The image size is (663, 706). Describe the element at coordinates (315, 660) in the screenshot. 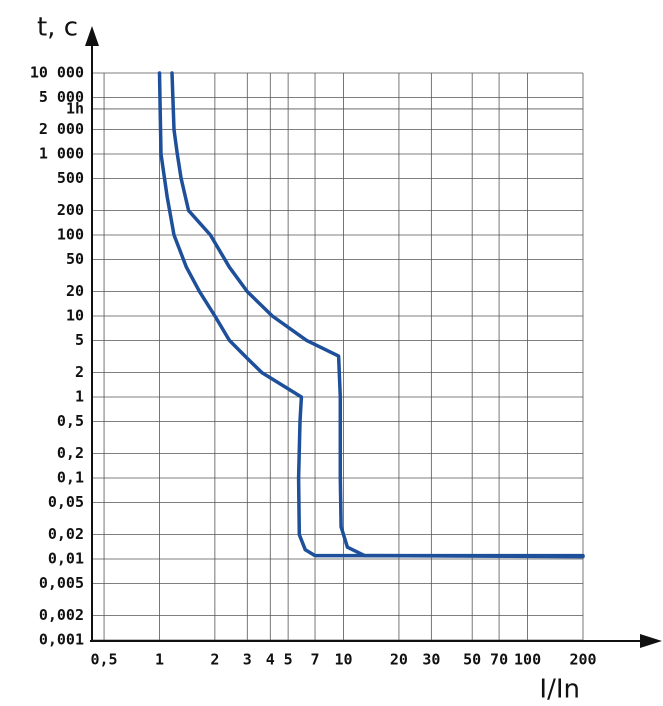

I see `x-tick-label: 7` at that location.